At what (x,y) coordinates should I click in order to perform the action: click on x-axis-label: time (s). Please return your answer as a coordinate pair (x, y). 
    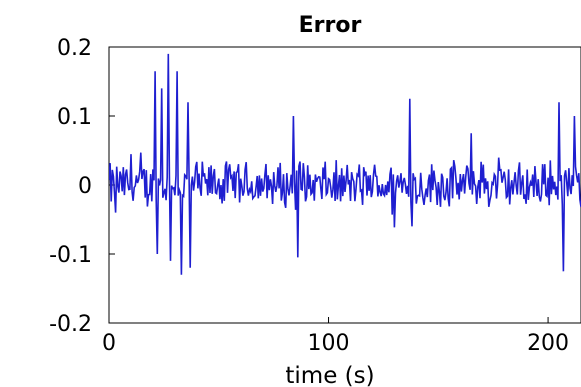
    Looking at the image, I should click on (329, 375).